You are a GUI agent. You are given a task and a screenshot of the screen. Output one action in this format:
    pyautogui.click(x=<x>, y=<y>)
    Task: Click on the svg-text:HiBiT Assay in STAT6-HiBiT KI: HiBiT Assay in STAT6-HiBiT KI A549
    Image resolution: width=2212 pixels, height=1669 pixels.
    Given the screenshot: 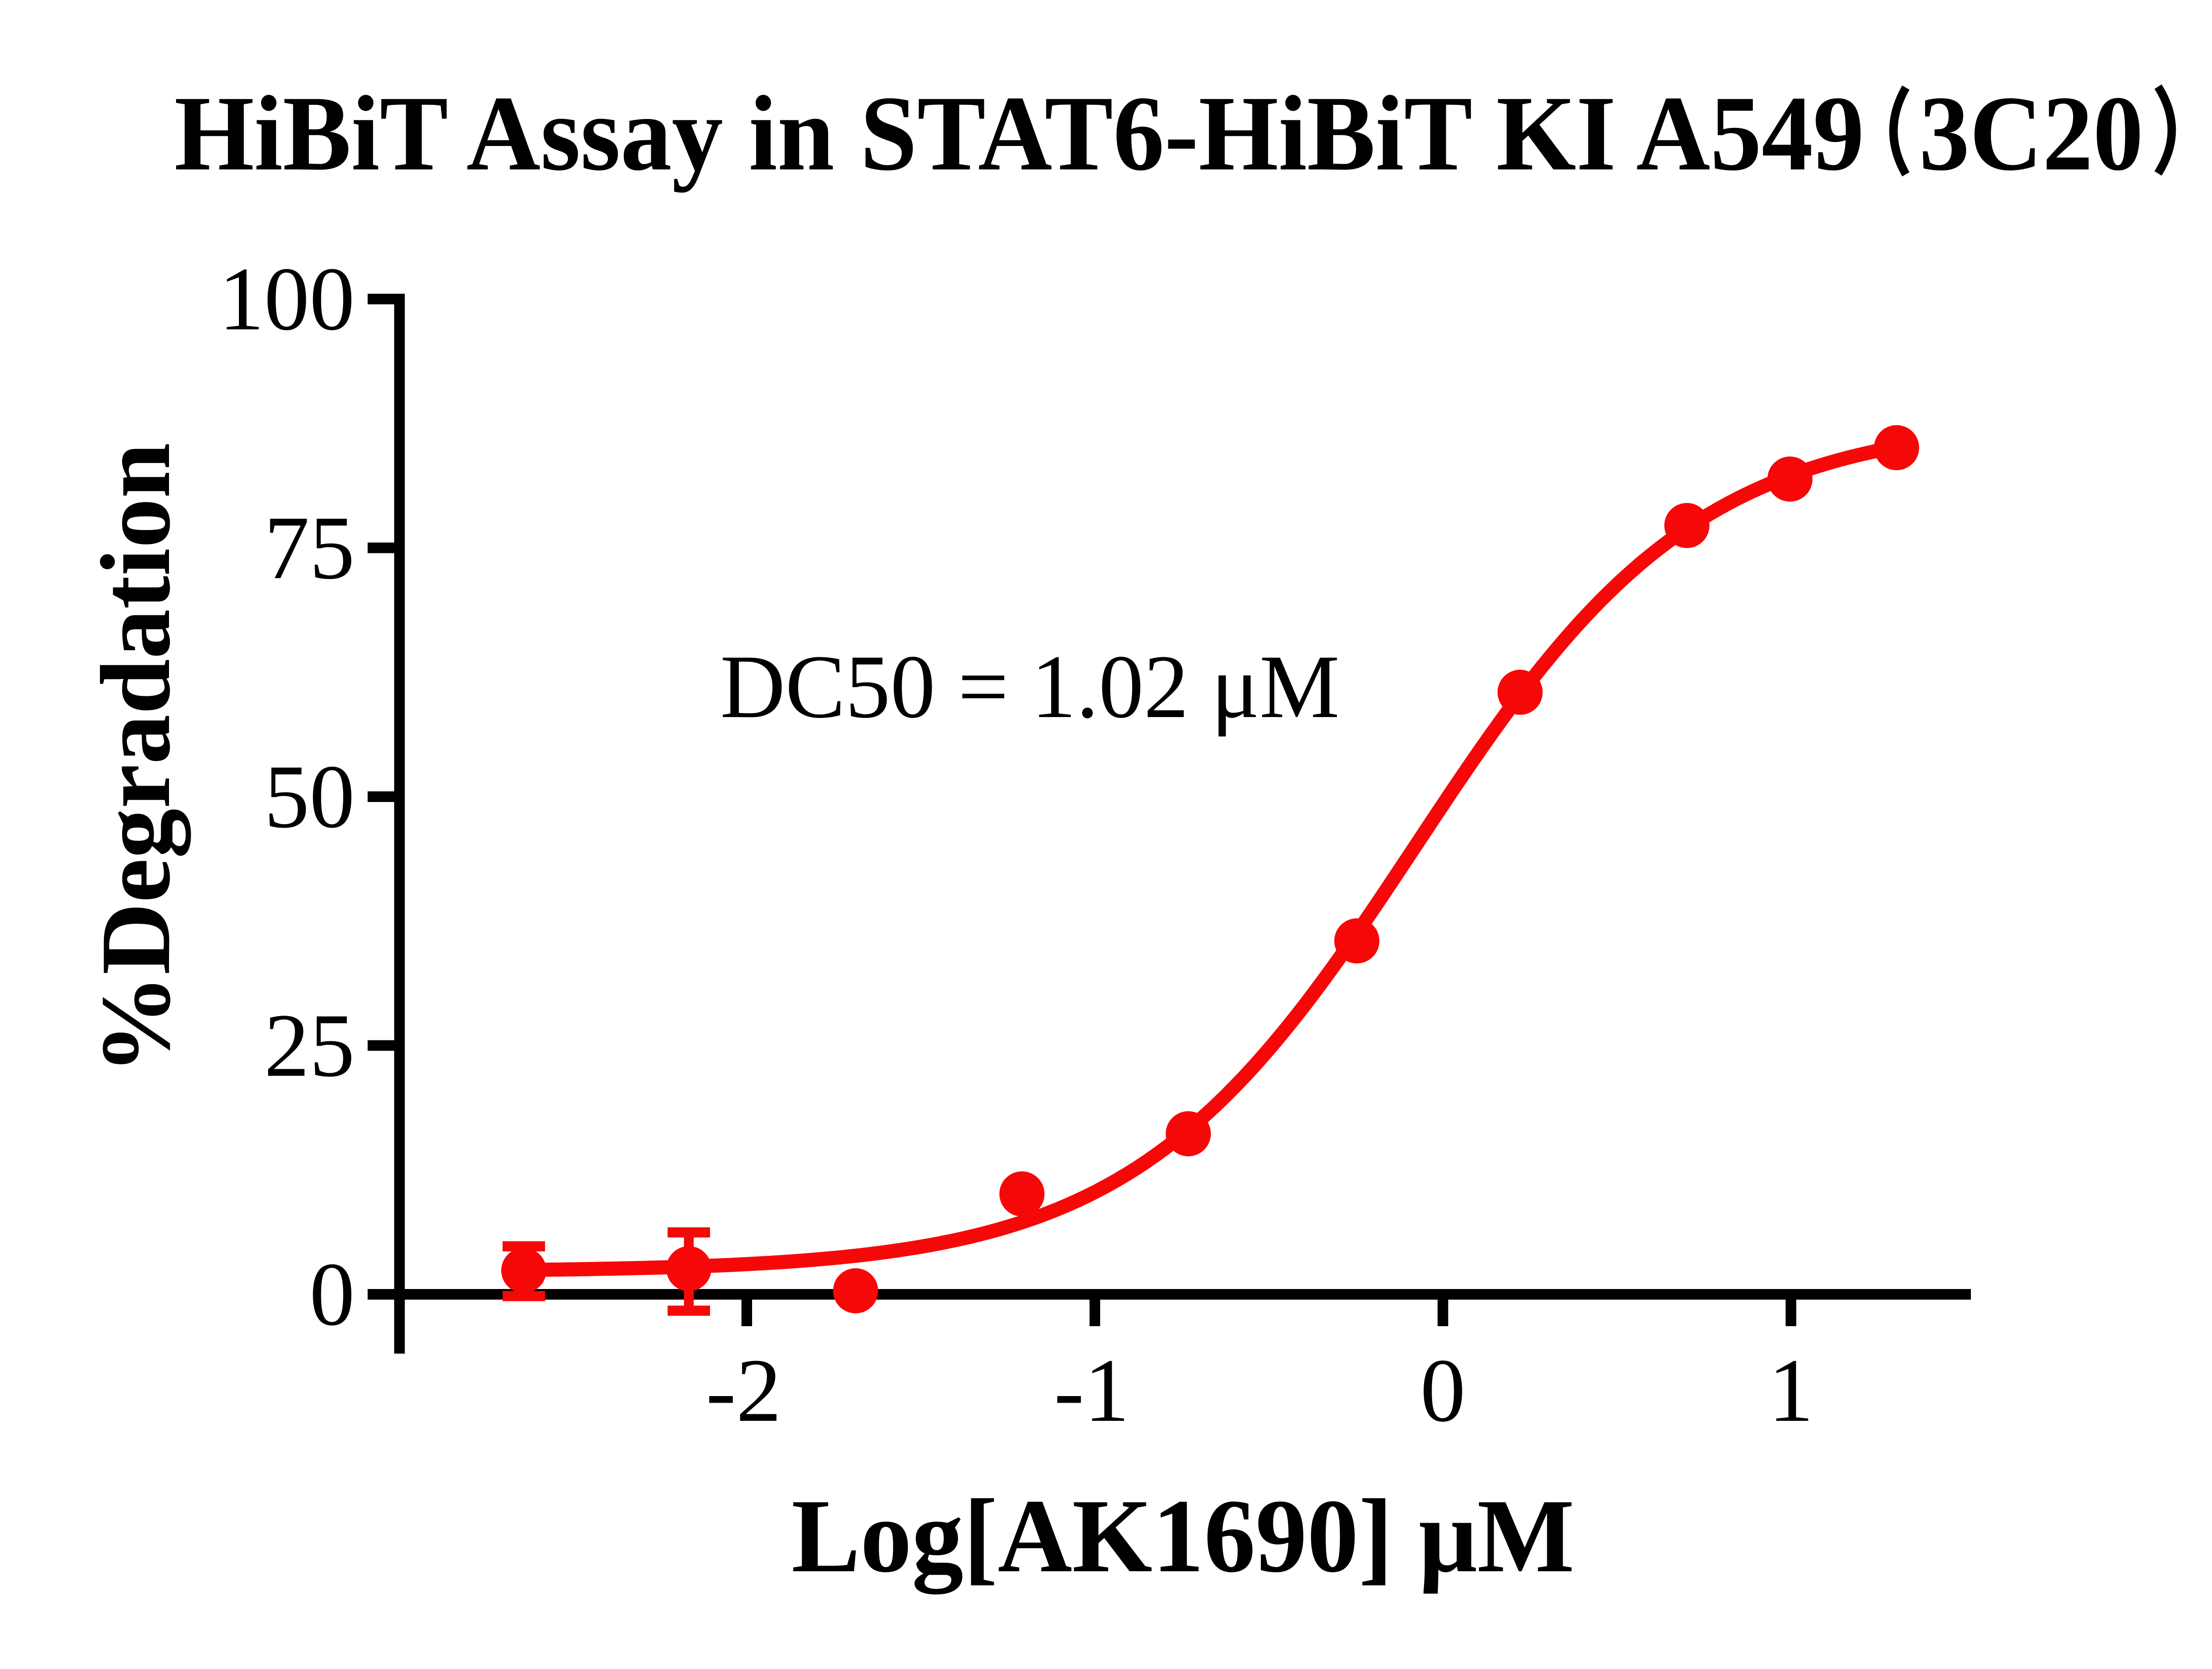 What is the action you would take?
    pyautogui.click(x=1019, y=133)
    